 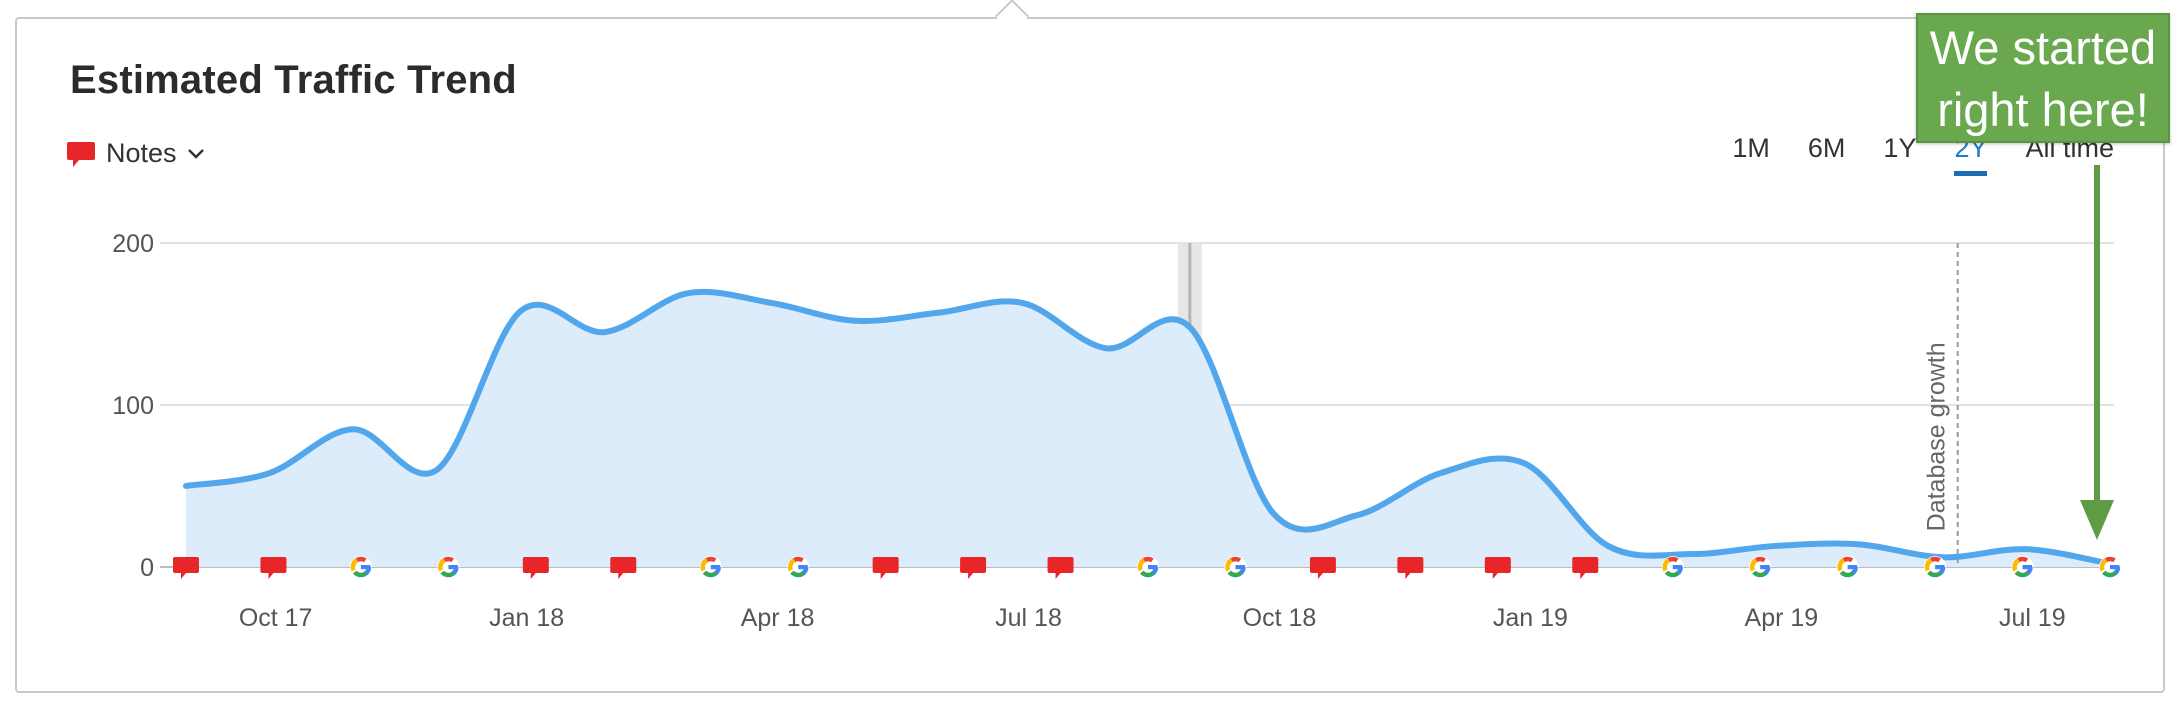 What do you see at coordinates (147, 568) in the screenshot?
I see `y-tick-label: 0` at bounding box center [147, 568].